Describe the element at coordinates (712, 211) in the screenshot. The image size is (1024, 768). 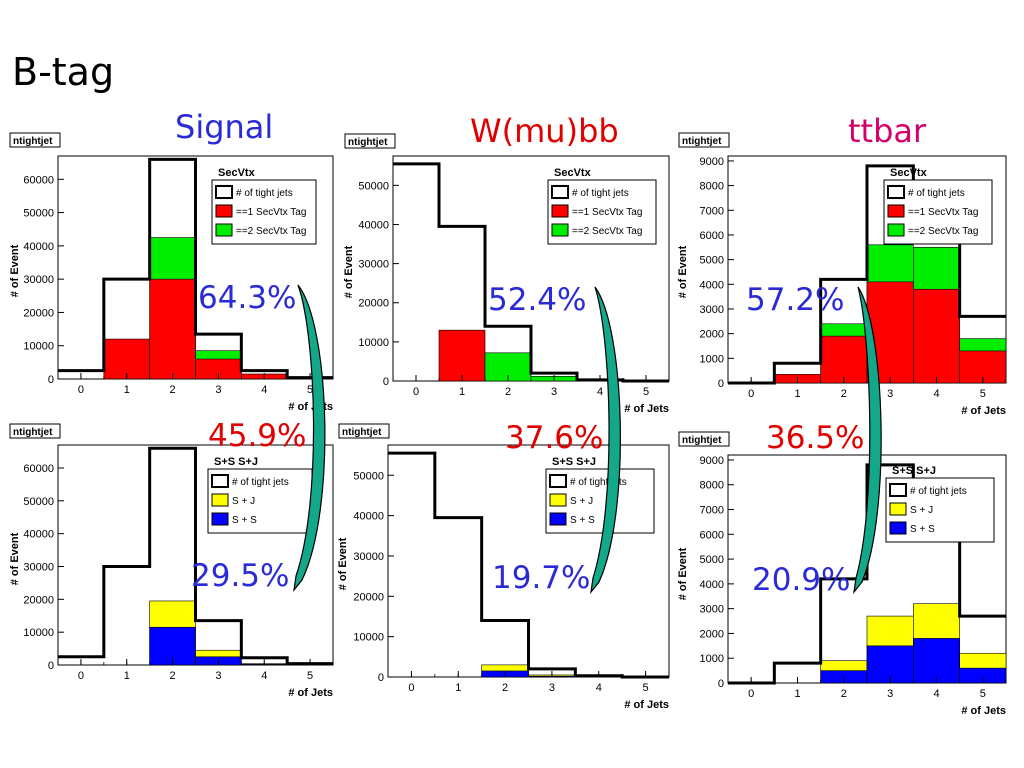
I see `y-tick-label: 7000` at that location.